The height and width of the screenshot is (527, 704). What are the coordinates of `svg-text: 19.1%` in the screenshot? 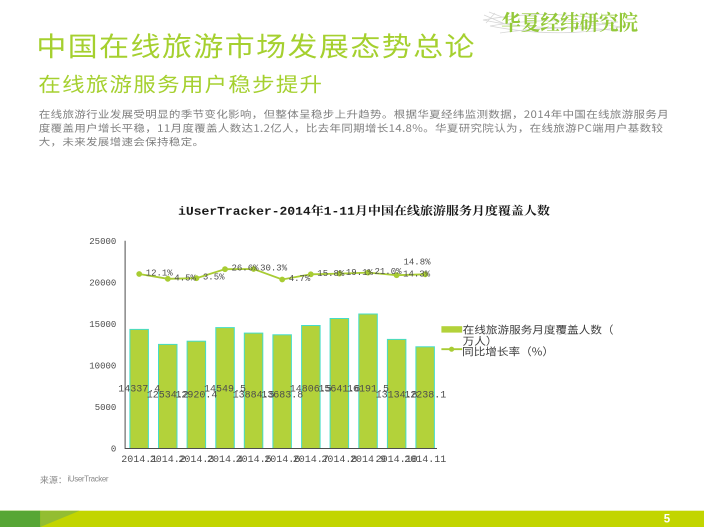 It's located at (360, 273).